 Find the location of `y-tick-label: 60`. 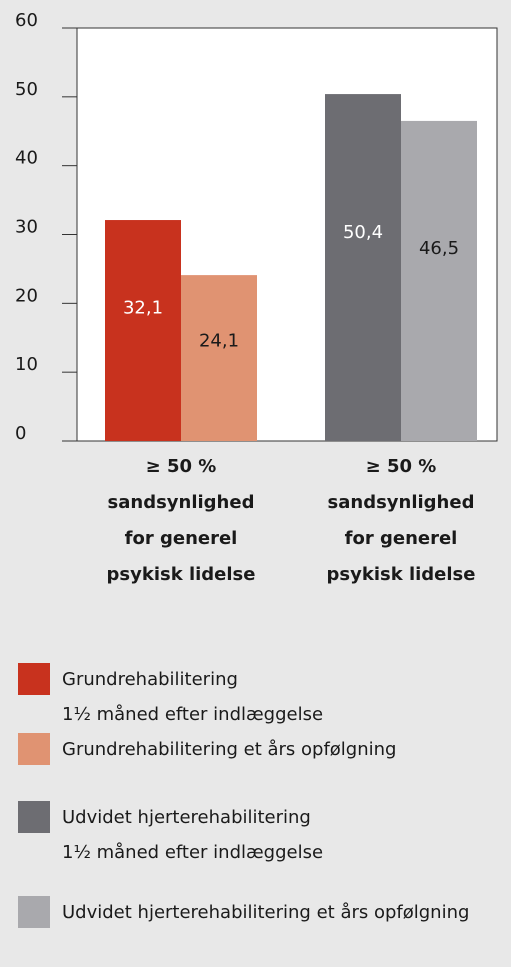

y-tick-label: 60 is located at coordinates (26, 20).